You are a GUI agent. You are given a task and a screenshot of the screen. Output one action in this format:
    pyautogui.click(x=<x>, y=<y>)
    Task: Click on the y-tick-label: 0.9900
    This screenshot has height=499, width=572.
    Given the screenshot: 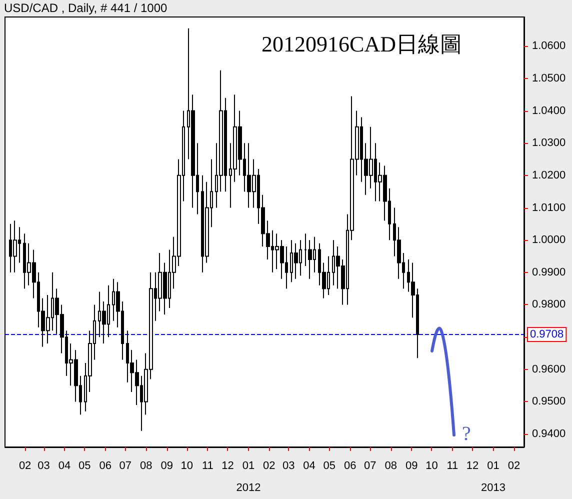 What is the action you would take?
    pyautogui.click(x=549, y=272)
    